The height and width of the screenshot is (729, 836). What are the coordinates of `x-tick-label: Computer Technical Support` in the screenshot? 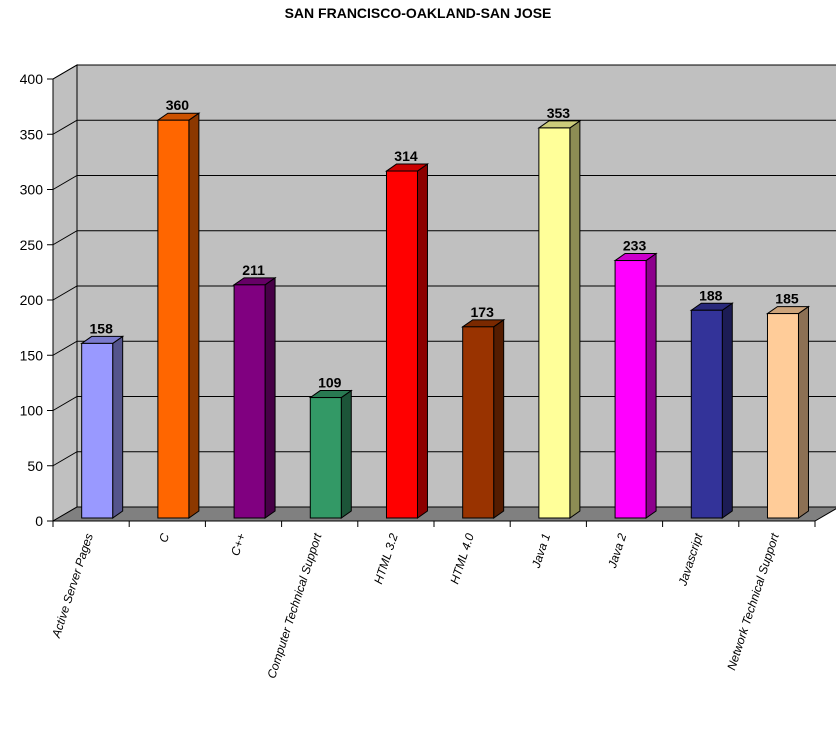 It's located at (294, 605).